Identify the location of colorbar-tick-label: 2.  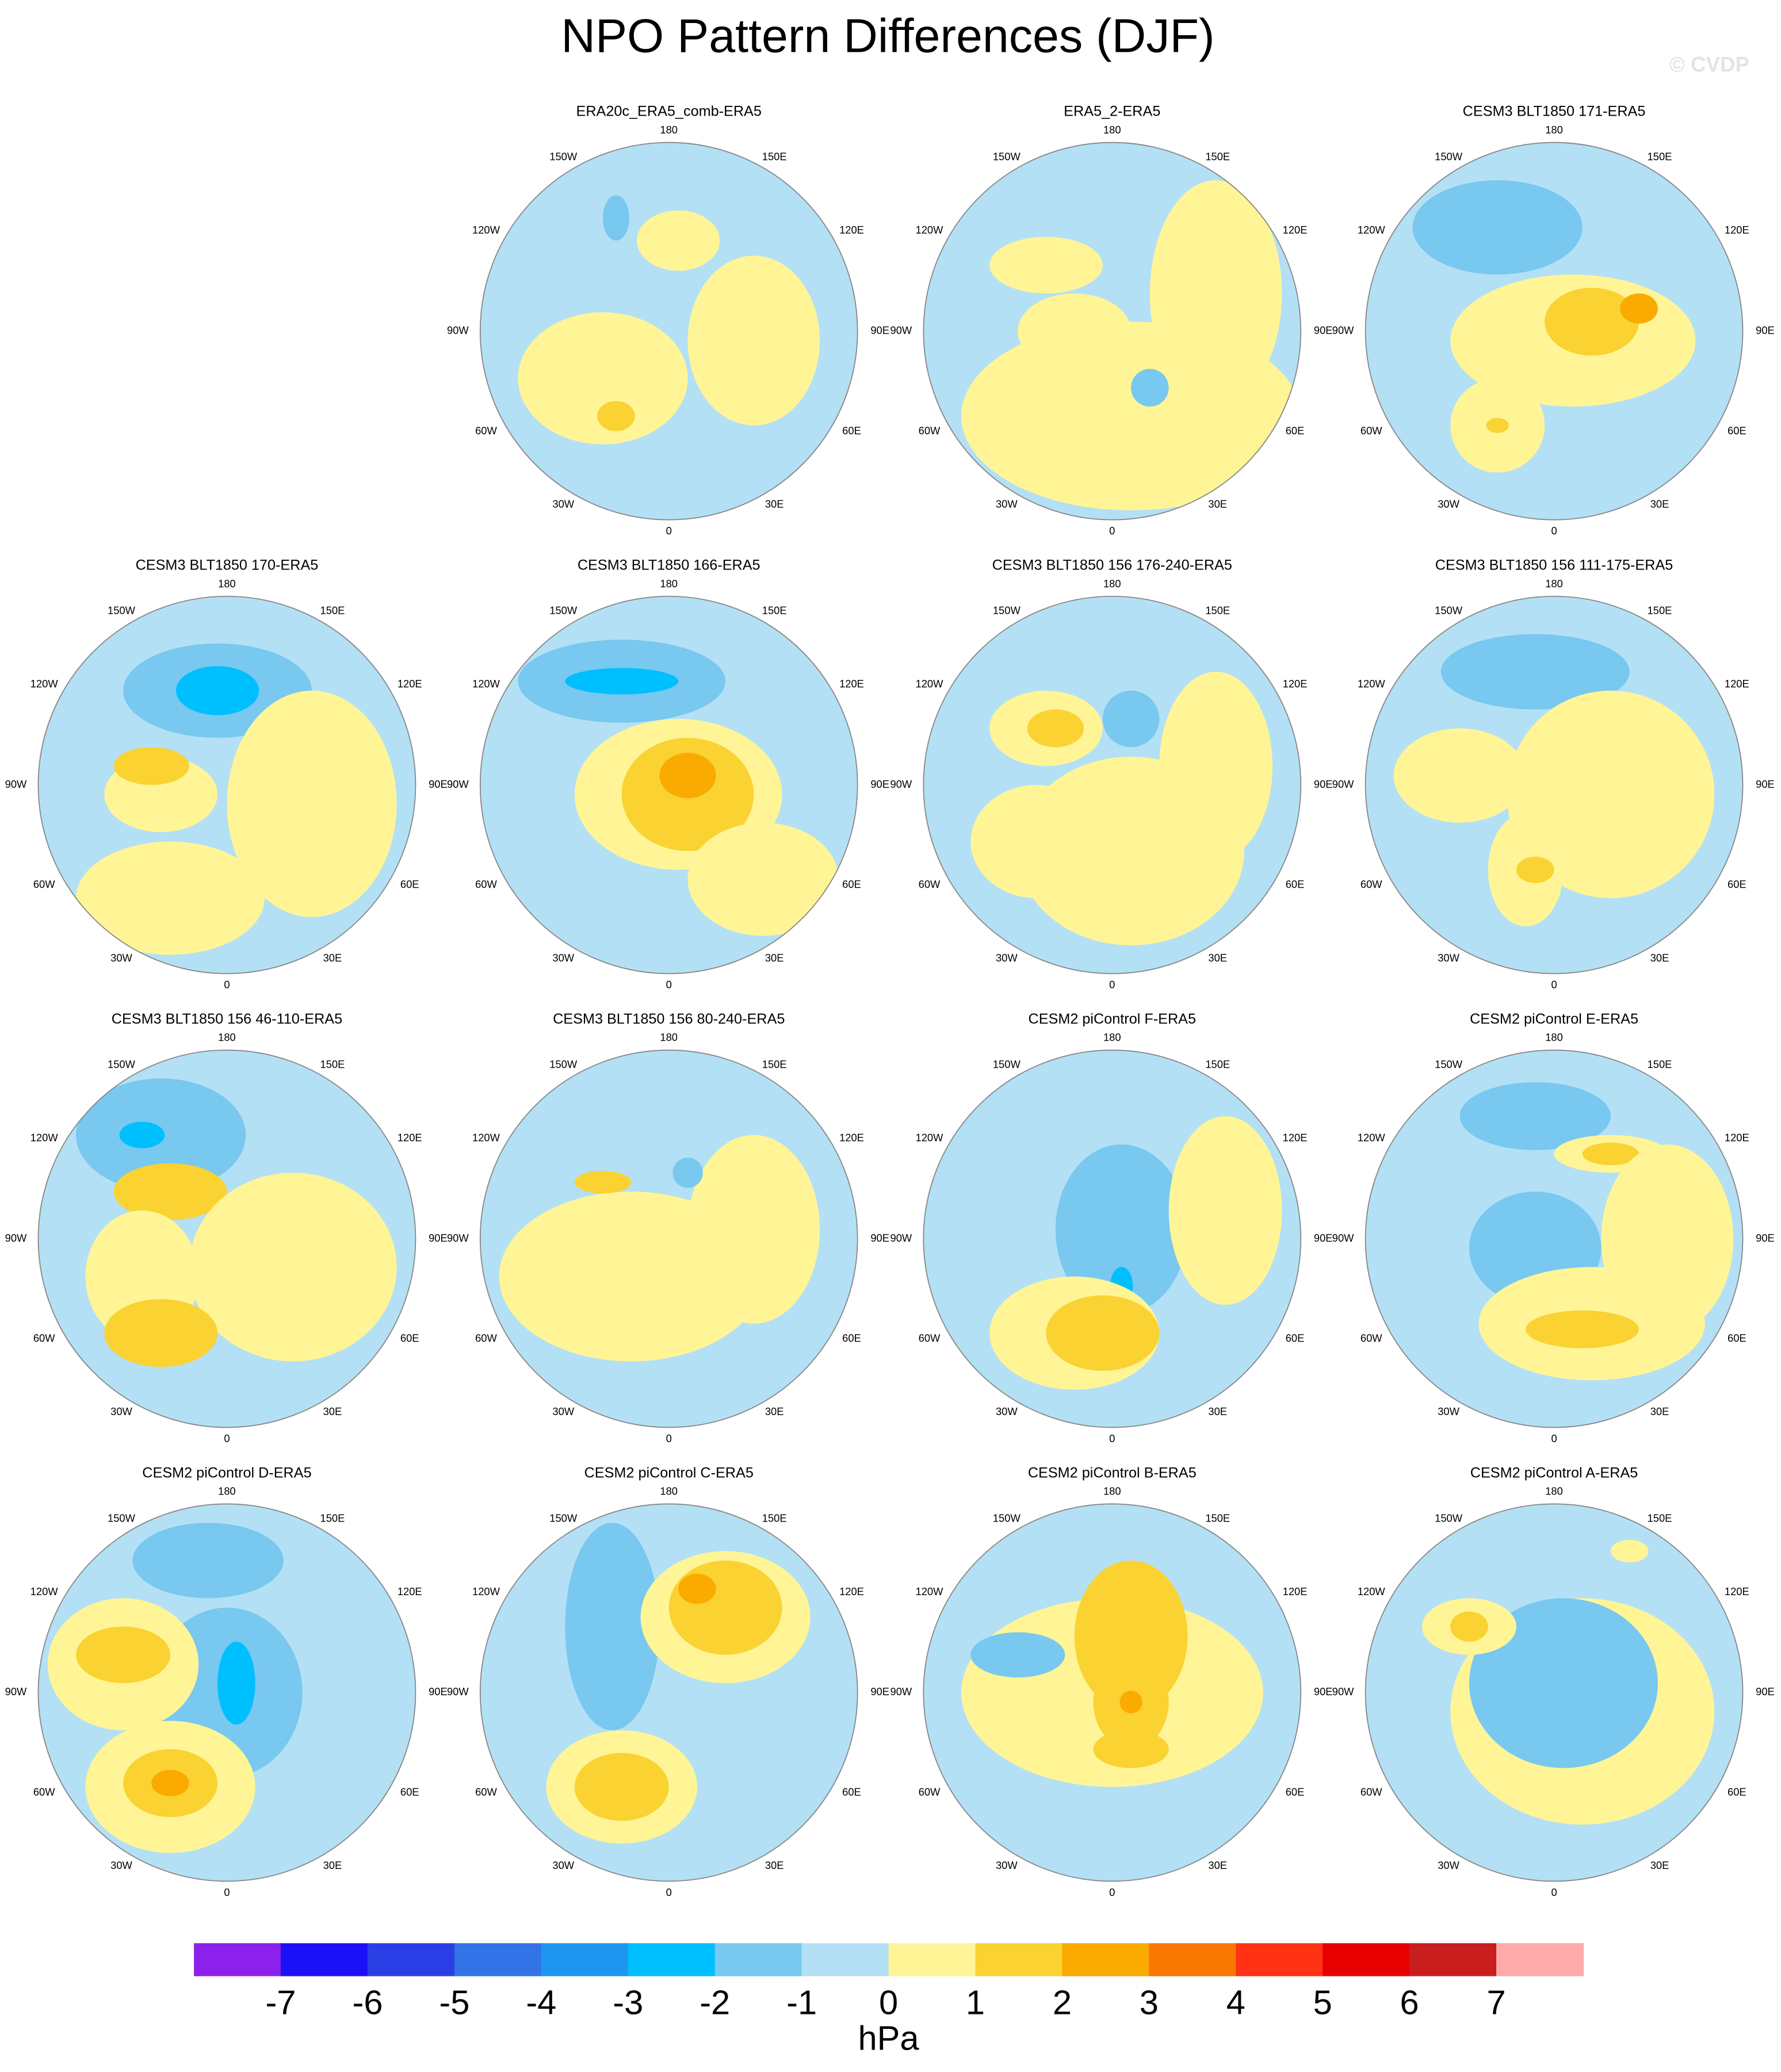
(1062, 2003).